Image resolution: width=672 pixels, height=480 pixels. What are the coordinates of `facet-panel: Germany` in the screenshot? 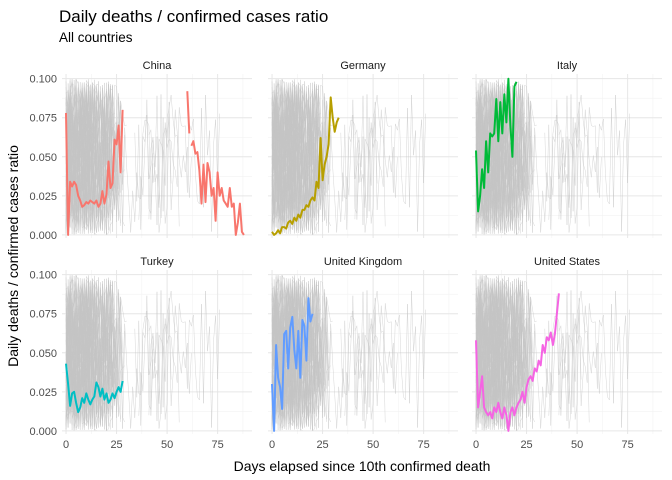 It's located at (363, 149).